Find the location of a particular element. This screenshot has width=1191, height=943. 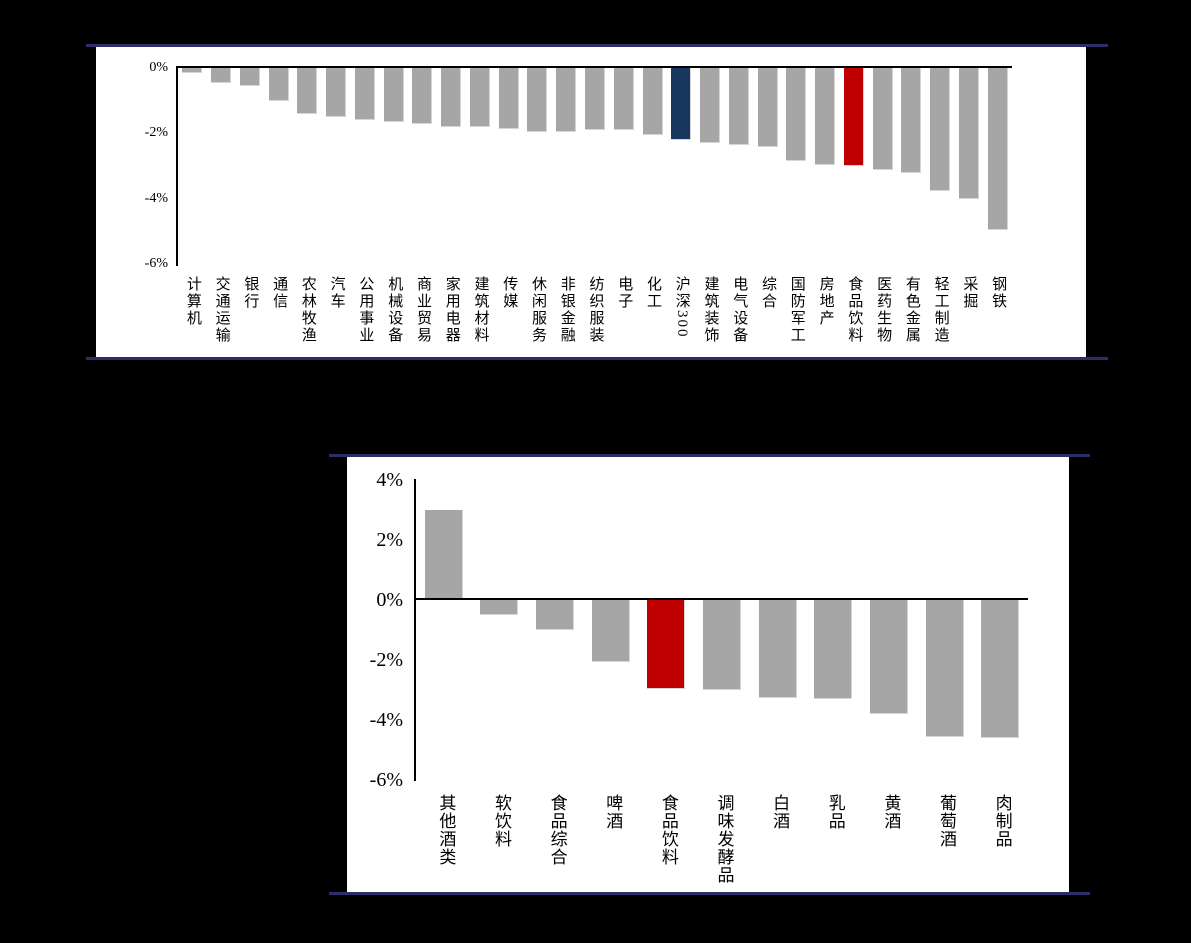

x-category-label: 食品综合 is located at coordinates (557, 830).